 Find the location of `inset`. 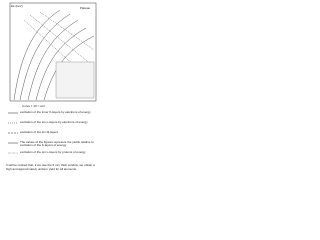

inset is located at coordinates (75, 80).